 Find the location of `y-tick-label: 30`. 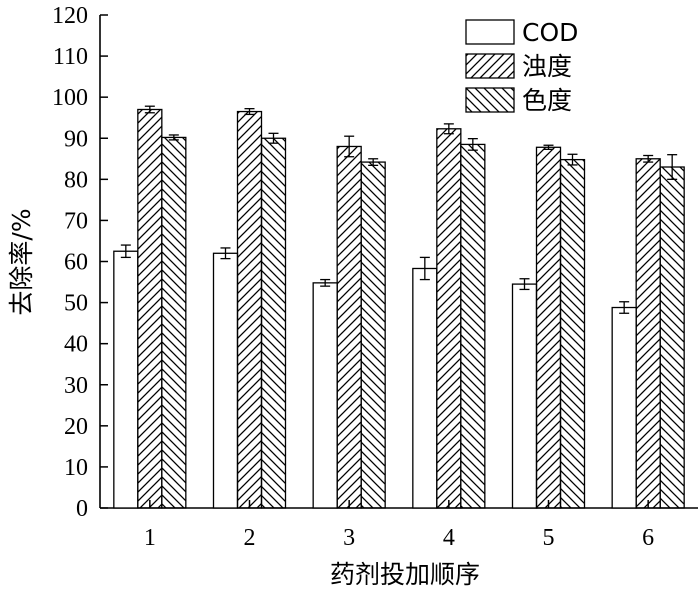

y-tick-label: 30 is located at coordinates (76, 386).